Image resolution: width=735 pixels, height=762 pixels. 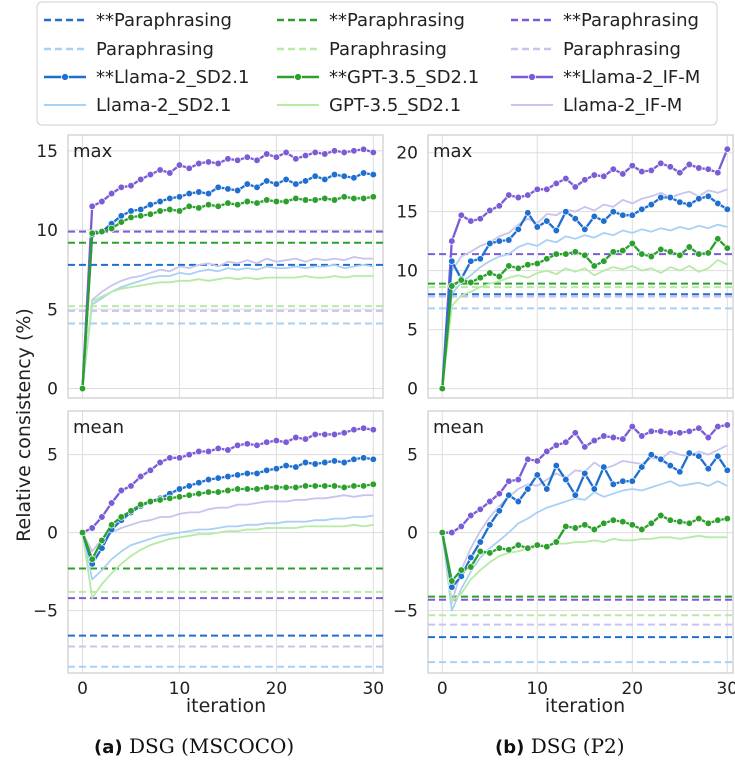 I want to click on legend-entry: **Llama-2_SD2.1, so click(x=146, y=77).